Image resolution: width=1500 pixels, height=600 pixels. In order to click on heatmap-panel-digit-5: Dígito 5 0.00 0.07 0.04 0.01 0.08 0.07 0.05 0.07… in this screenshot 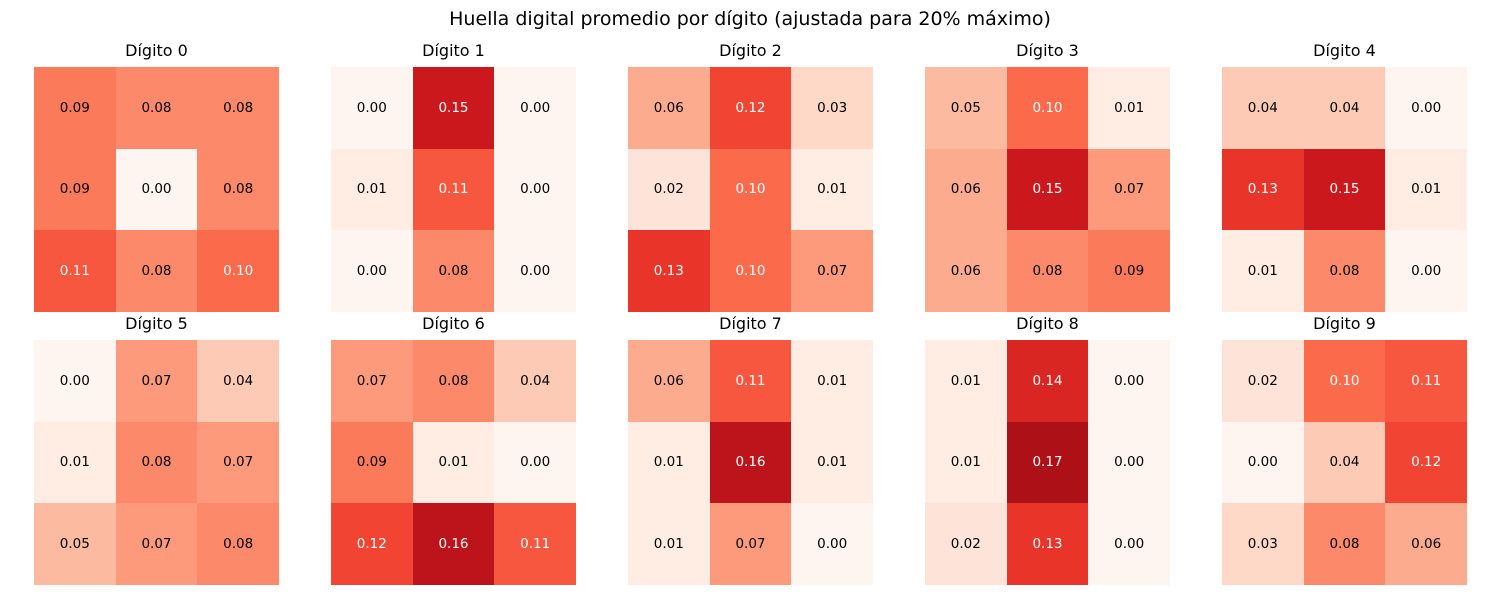, I will do `click(156, 449)`.